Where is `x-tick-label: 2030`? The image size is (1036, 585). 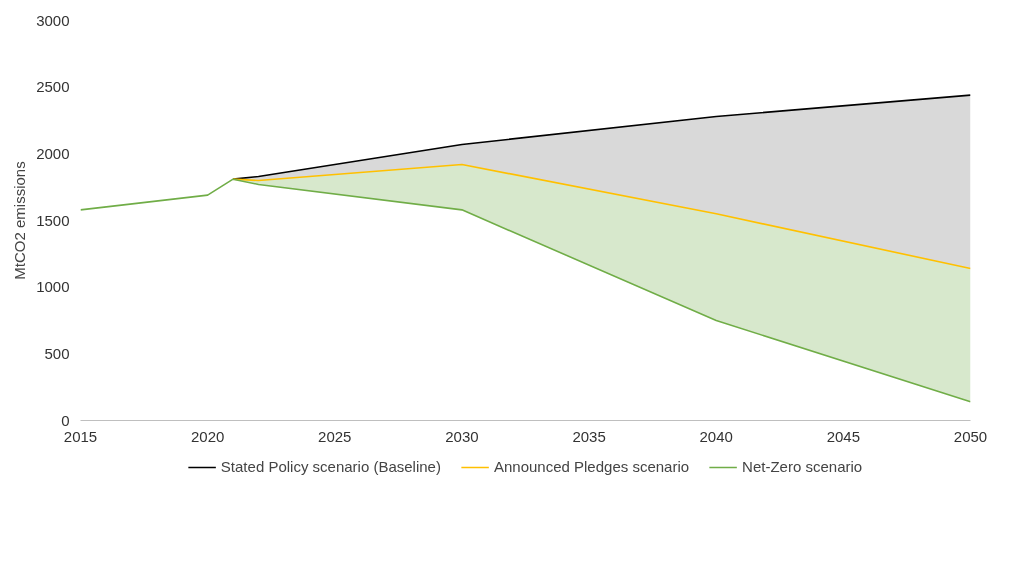 x-tick-label: 2030 is located at coordinates (462, 436).